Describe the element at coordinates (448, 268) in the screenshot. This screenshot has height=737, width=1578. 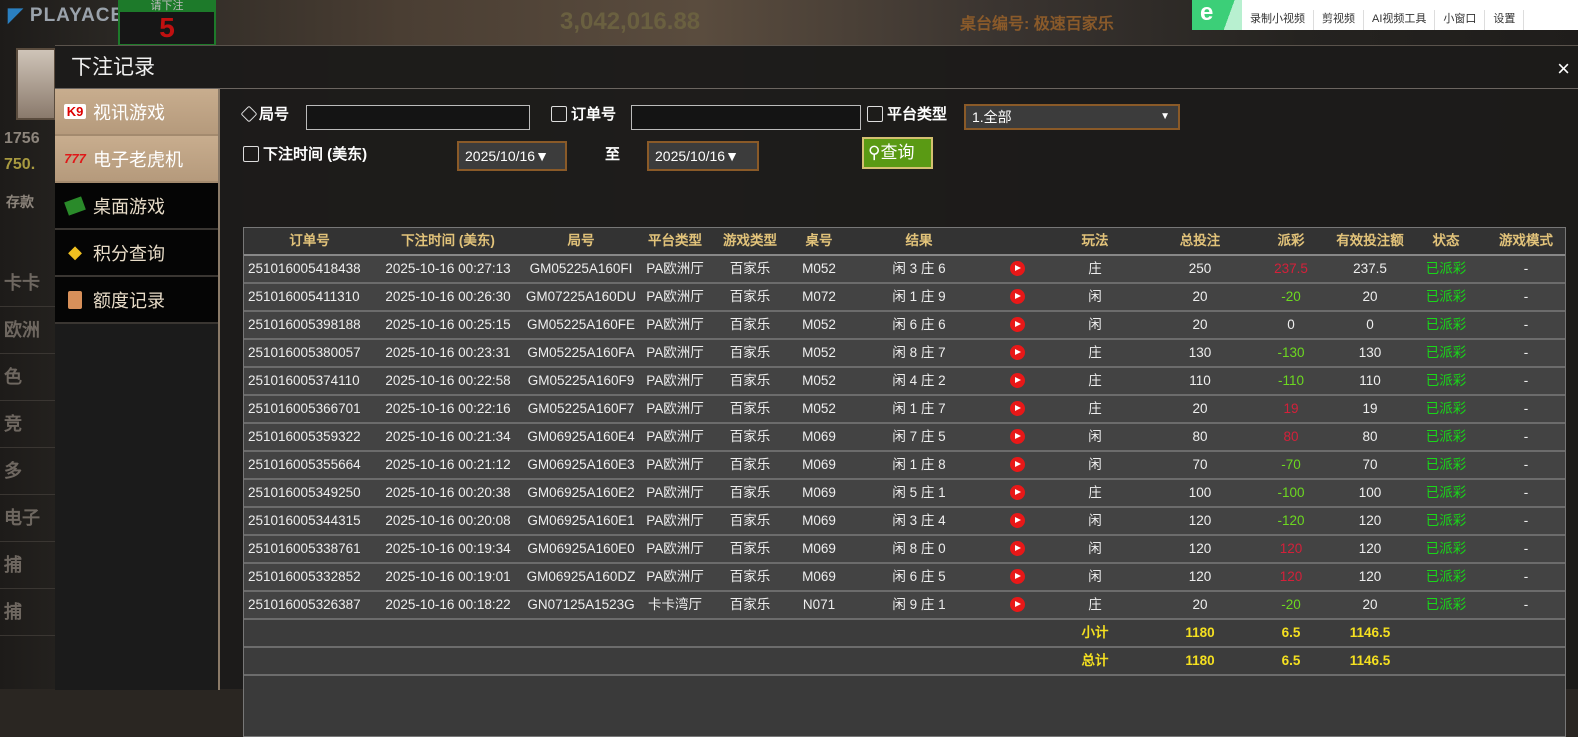
I see `bet-time: 2025-10-16 00:27:13` at that location.